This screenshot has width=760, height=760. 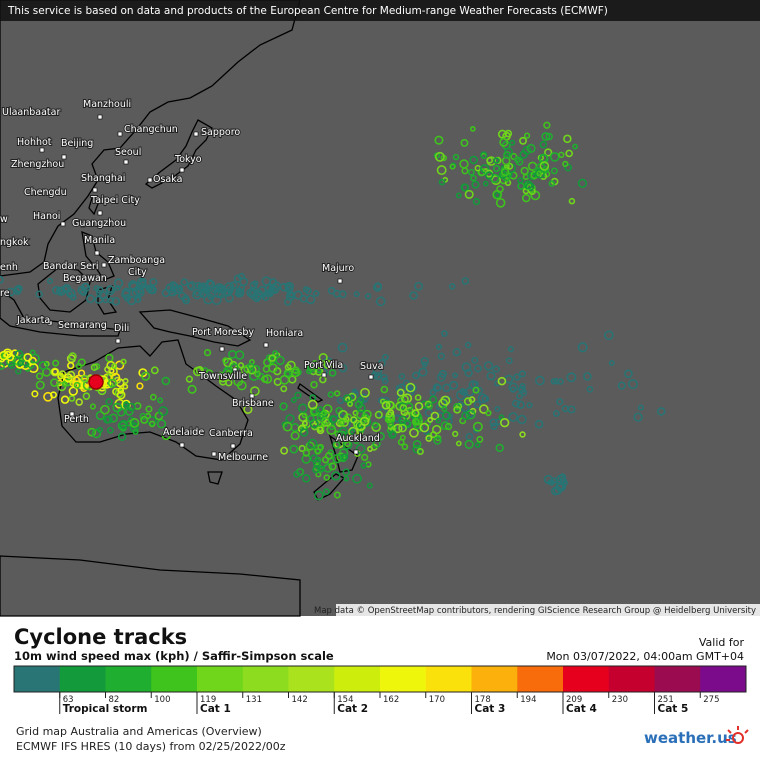 I want to click on city-label: Jakarta, so click(x=33, y=320).